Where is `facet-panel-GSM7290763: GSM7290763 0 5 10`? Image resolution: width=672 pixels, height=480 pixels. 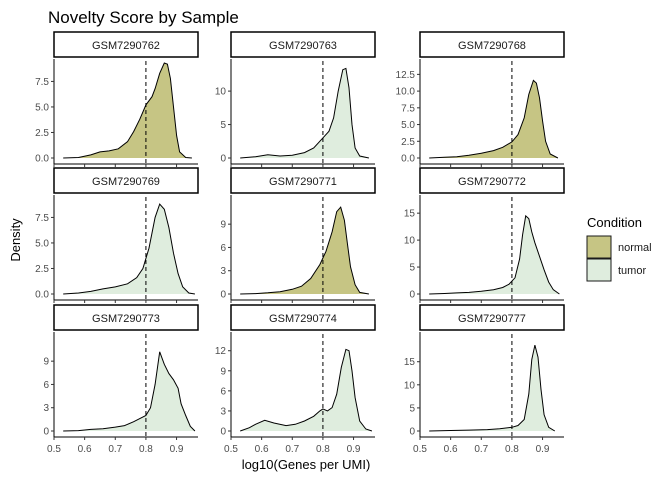 facet-panel-GSM7290763: GSM7290763 0 5 10 is located at coordinates (295, 99).